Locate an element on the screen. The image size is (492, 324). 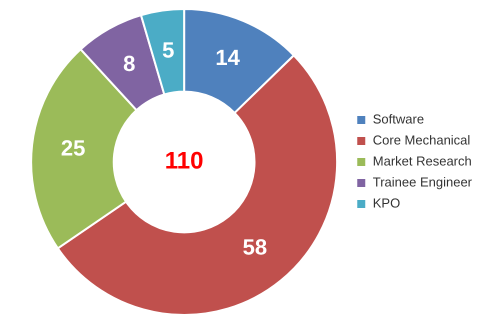
data-label: 14 is located at coordinates (228, 57).